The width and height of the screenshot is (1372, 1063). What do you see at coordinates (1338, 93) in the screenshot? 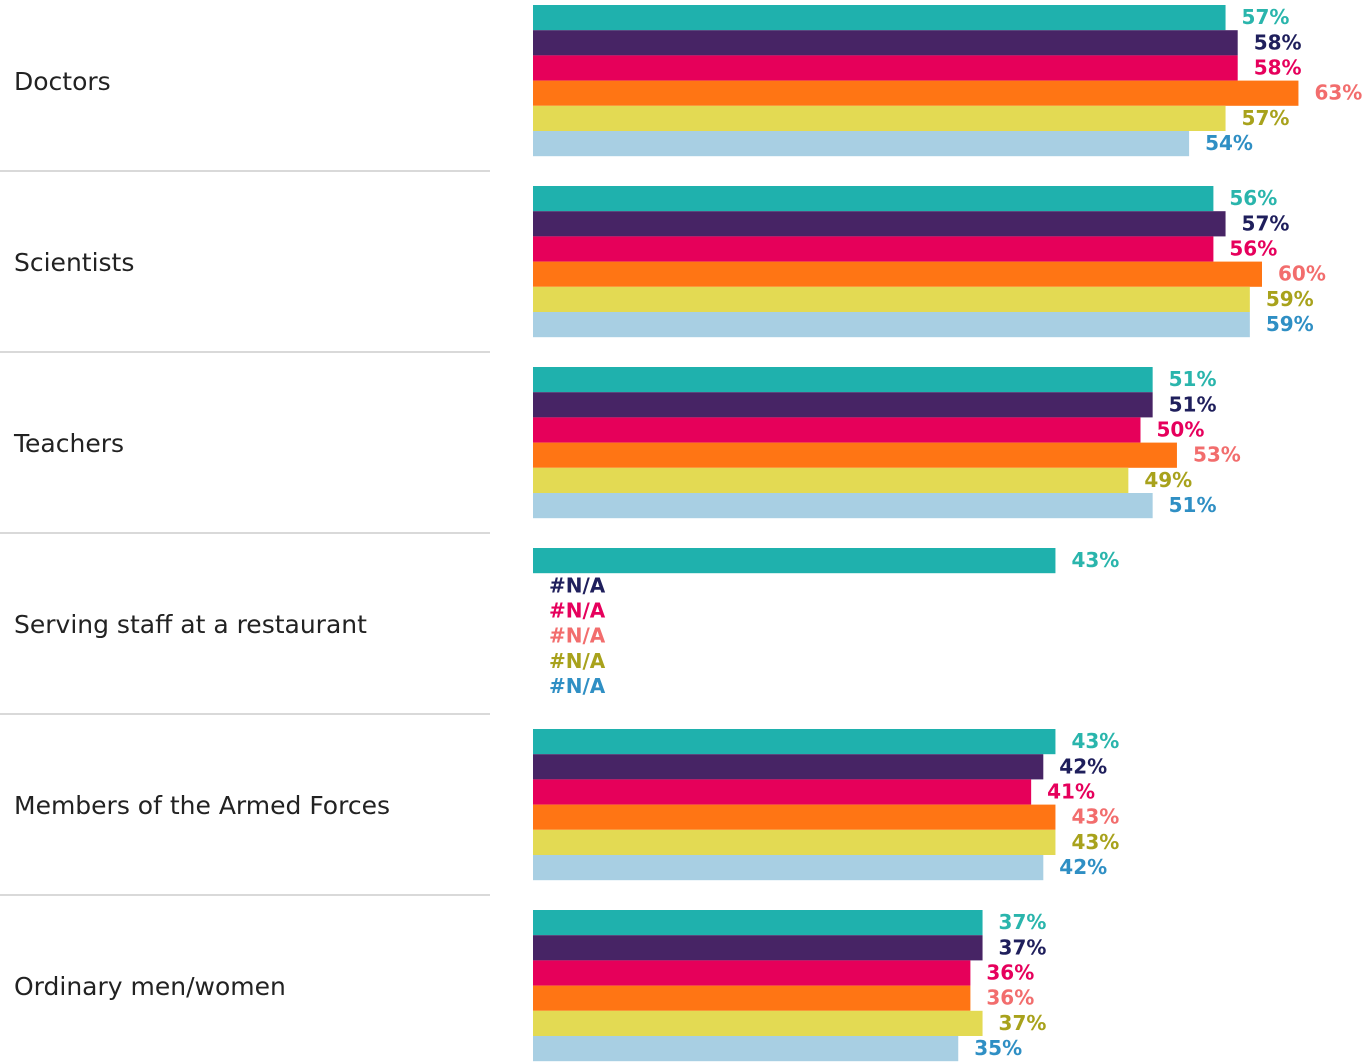
I see `value-label: 63%` at bounding box center [1338, 93].